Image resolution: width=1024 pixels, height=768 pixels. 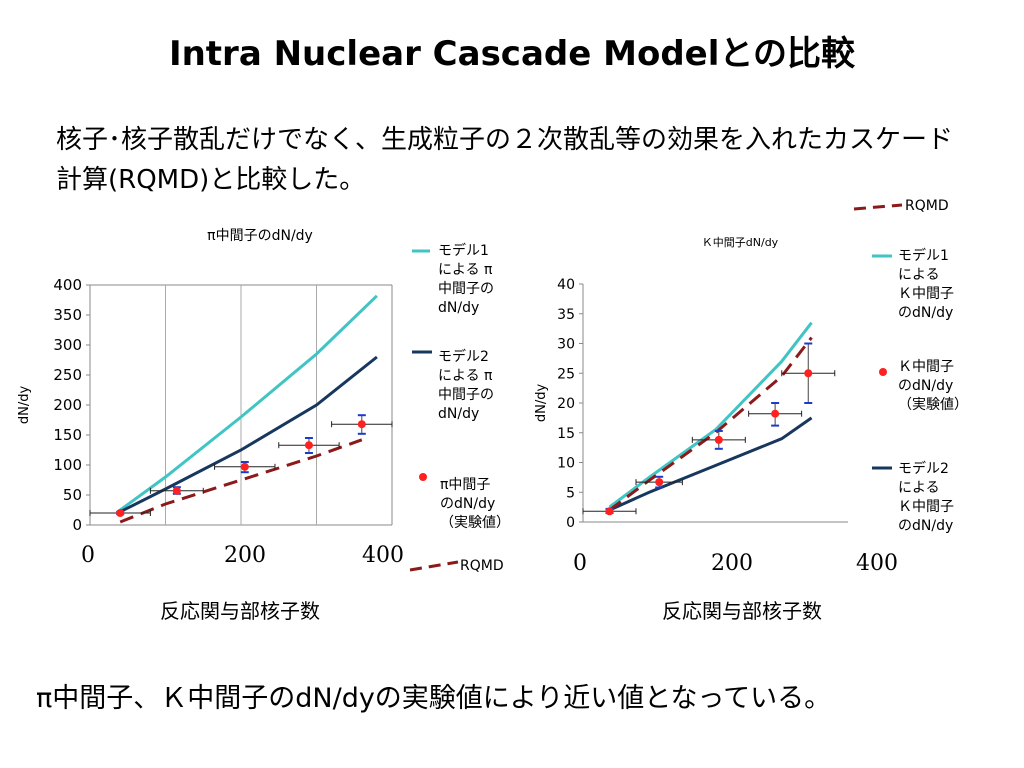 I want to click on pi-legend-rqmd-line: RQMD, so click(x=482, y=566).